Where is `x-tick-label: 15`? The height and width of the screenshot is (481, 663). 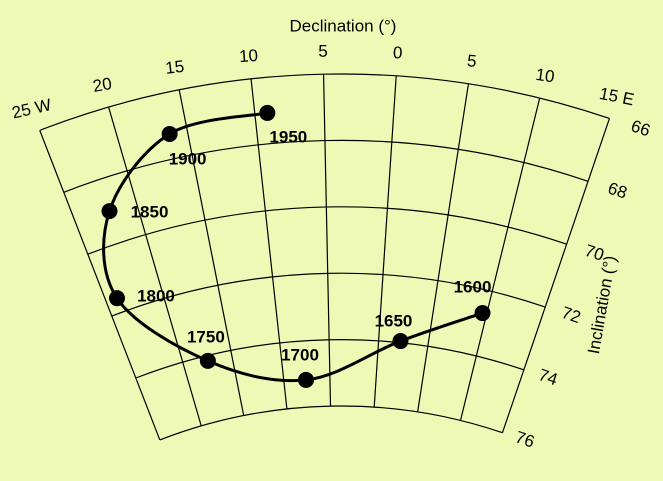 x-tick-label: 15 is located at coordinates (174, 67).